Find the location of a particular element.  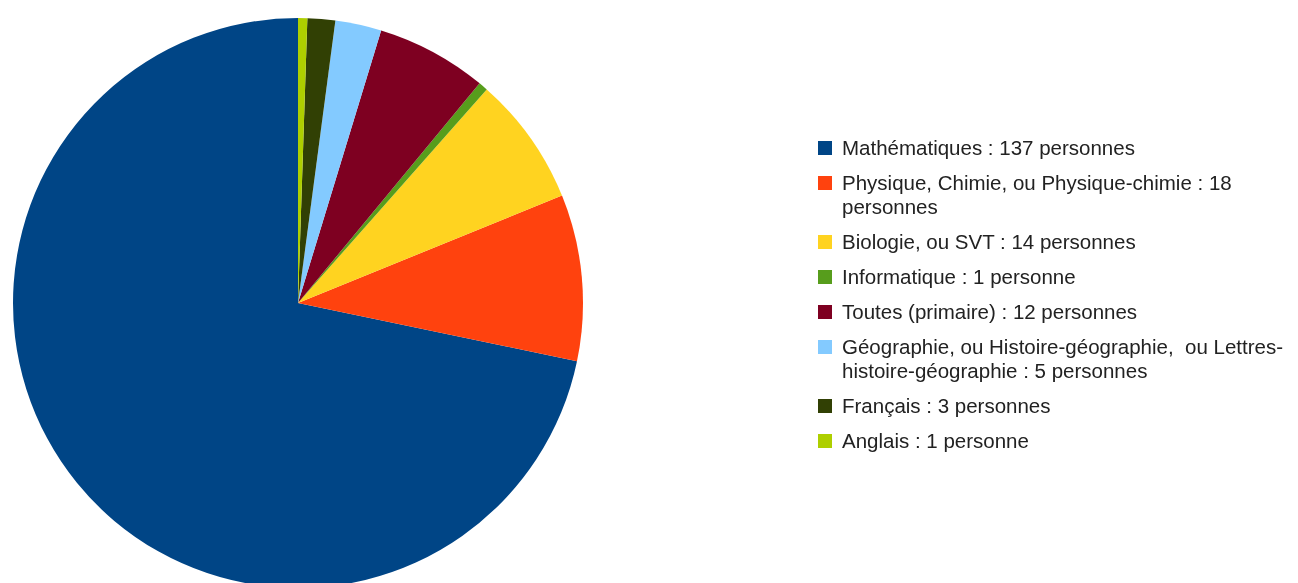

legend-label: Toutes (primaire) : 12 personnes is located at coordinates (990, 312).